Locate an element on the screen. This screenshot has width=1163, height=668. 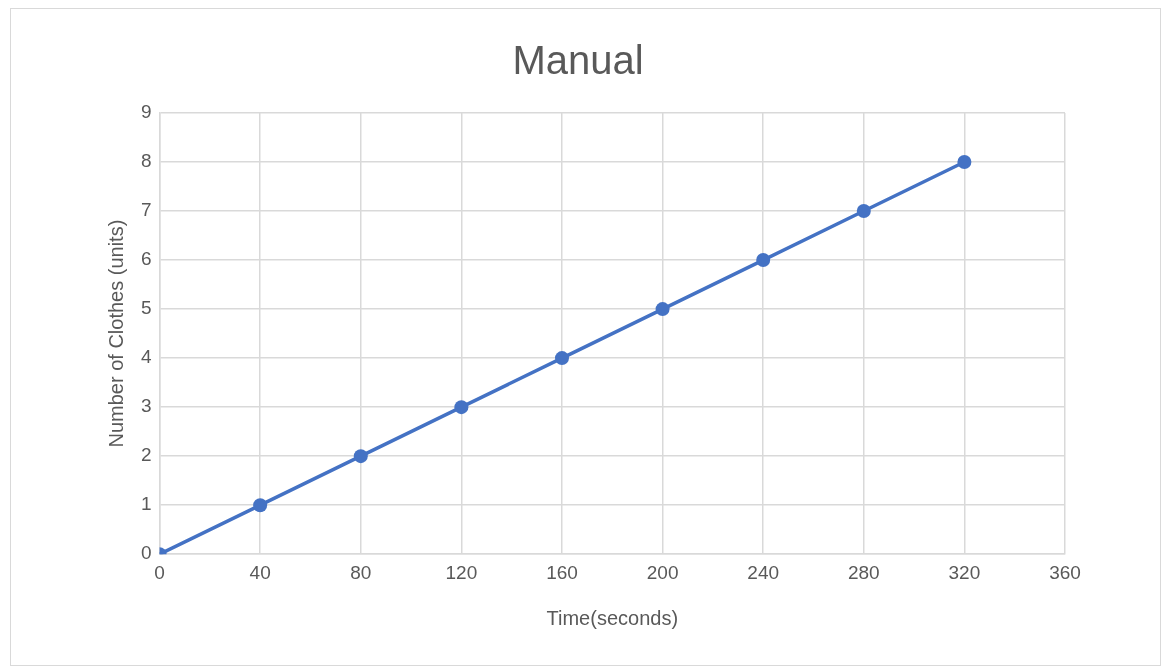
x-tick-label: 280 is located at coordinates (863, 572).